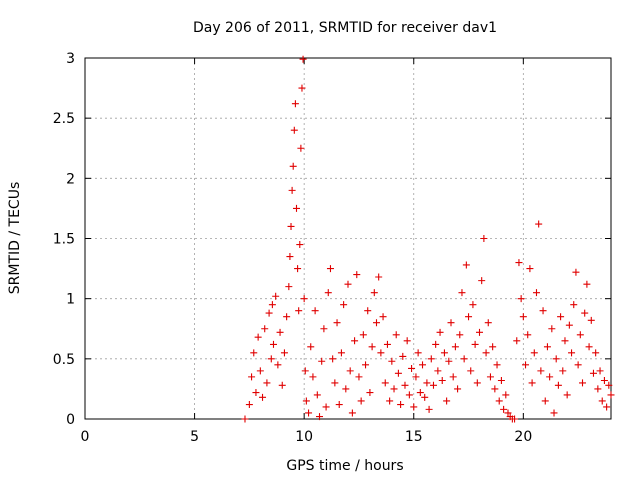 The height and width of the screenshot is (480, 640). What do you see at coordinates (64, 240) in the screenshot?
I see `y-tick-label: 1.5` at bounding box center [64, 240].